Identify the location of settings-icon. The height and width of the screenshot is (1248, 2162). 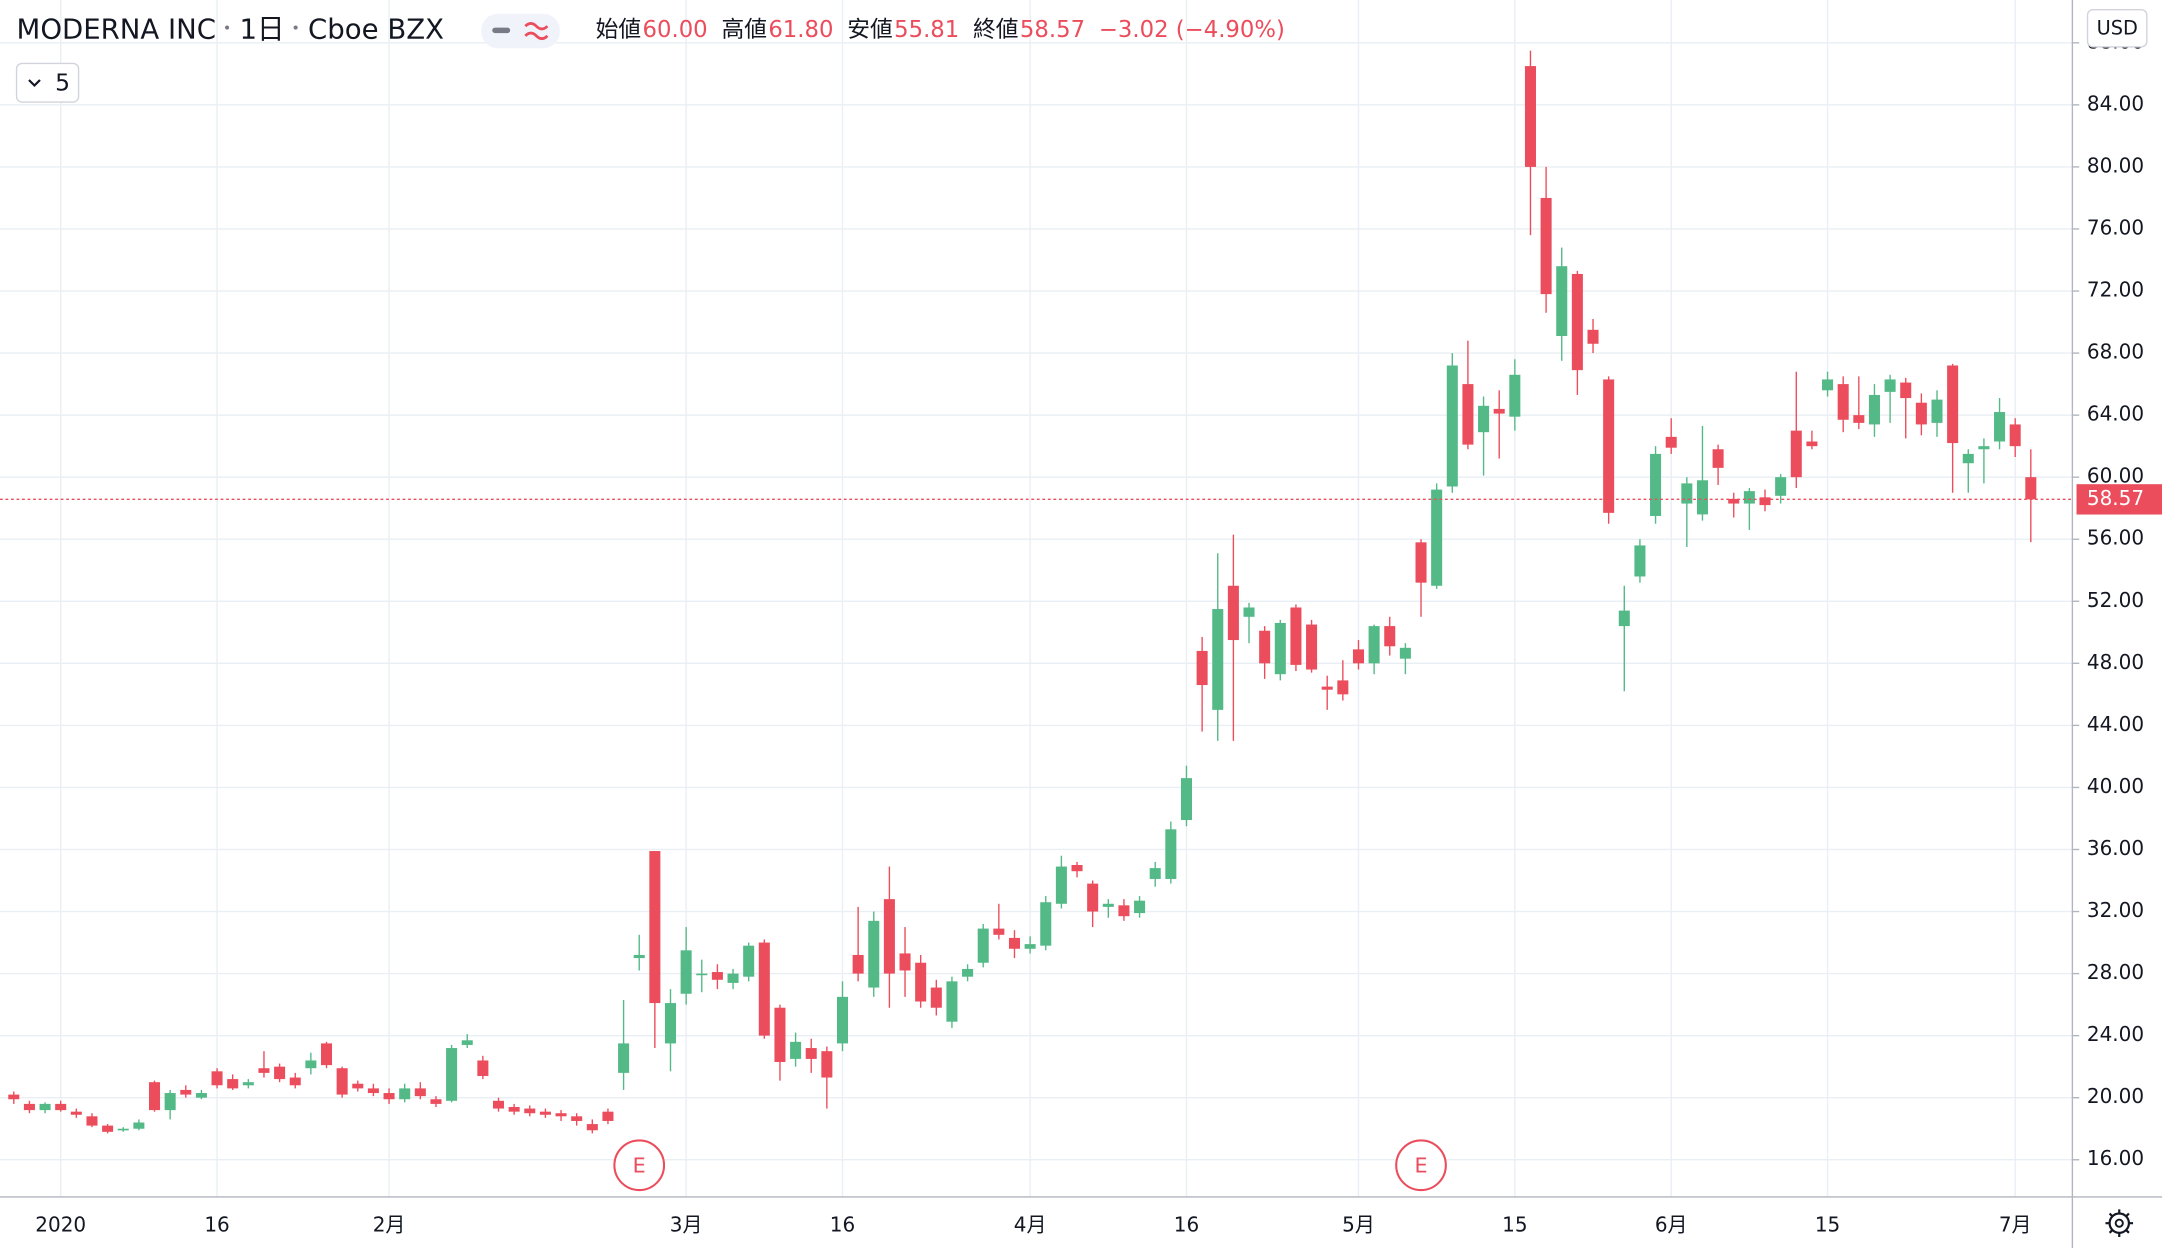
(2119, 1223).